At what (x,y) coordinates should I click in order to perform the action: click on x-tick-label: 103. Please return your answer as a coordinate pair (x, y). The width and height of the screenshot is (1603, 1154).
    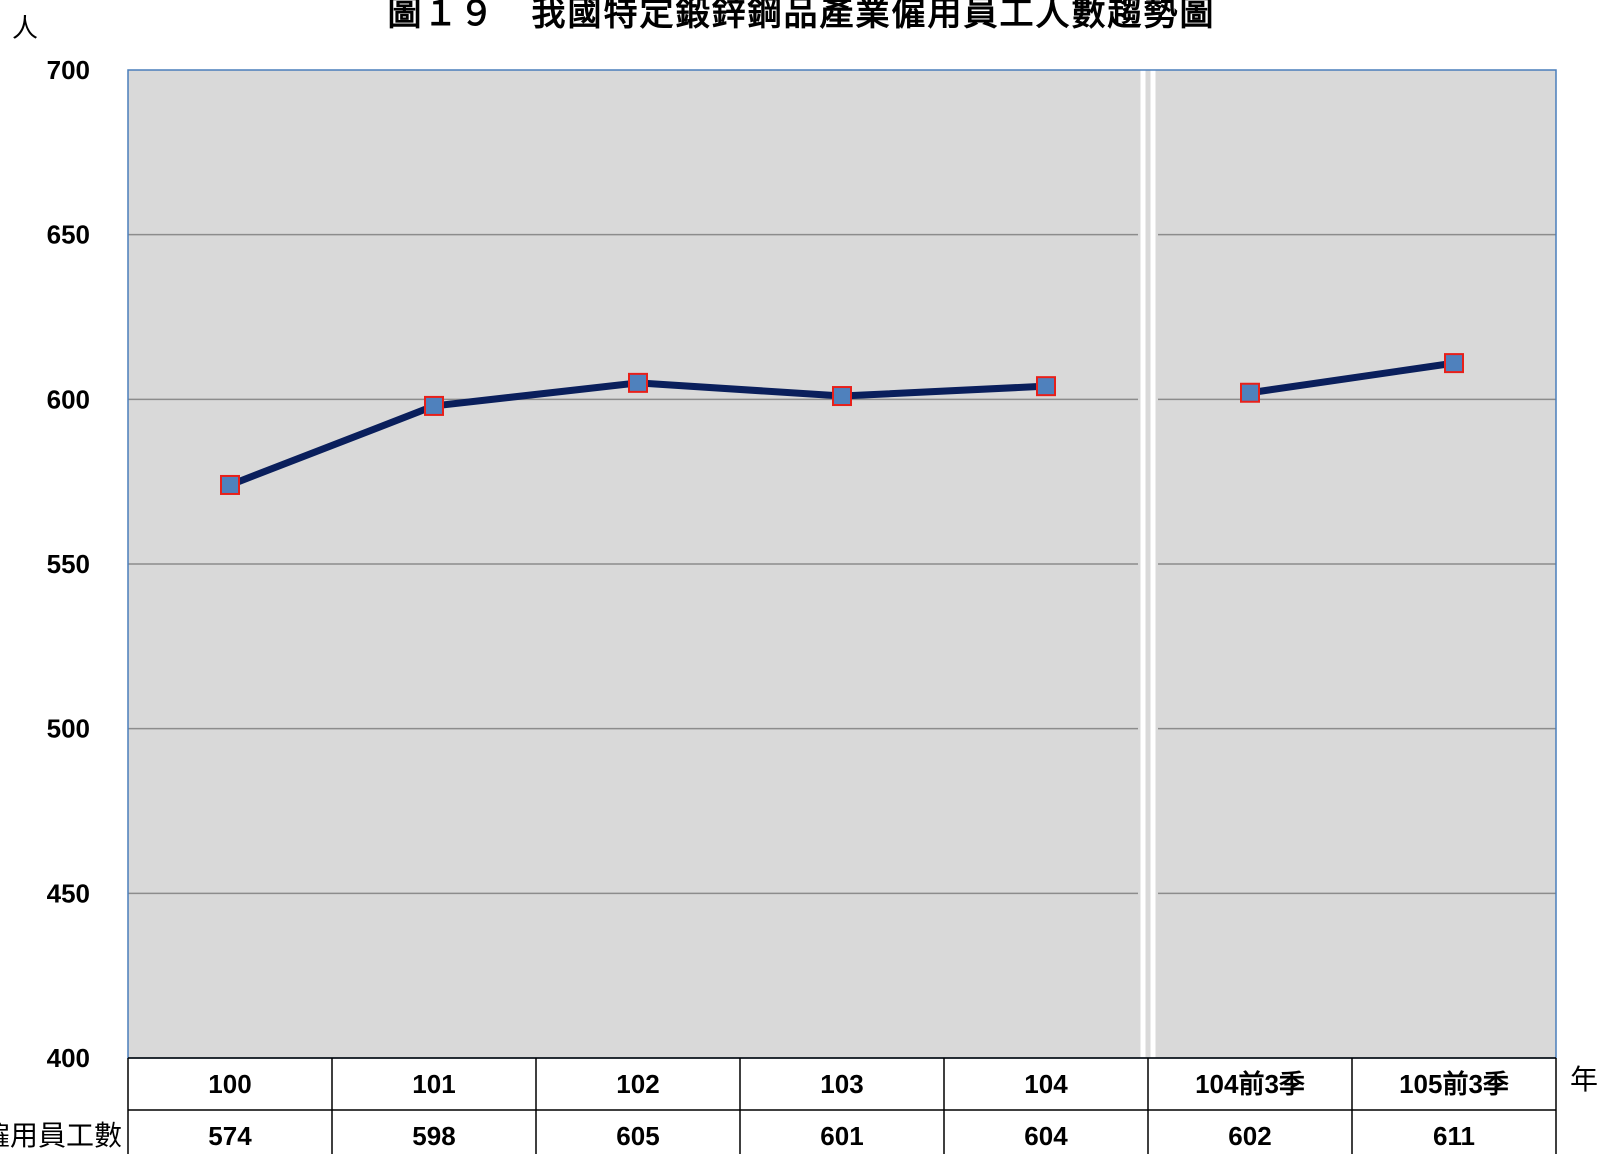
    Looking at the image, I should click on (841, 1084).